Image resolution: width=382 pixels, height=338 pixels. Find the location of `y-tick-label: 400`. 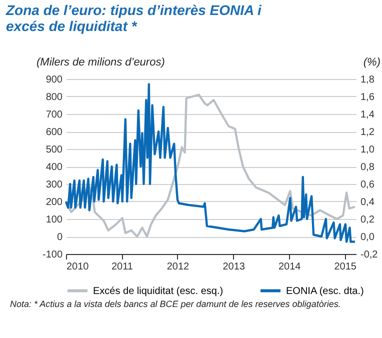

y-tick-label: 400 is located at coordinates (54, 167).